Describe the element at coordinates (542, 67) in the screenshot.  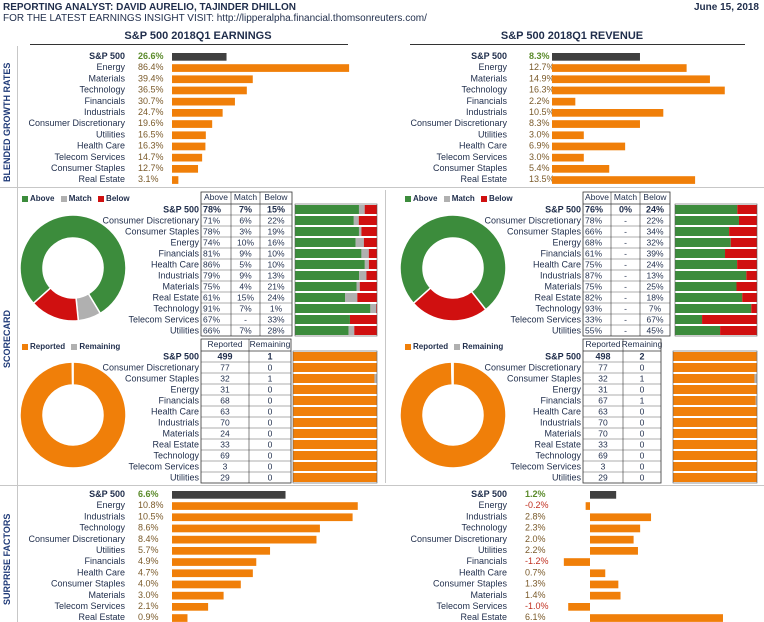
I see `value-label-energy: 12.7%` at that location.